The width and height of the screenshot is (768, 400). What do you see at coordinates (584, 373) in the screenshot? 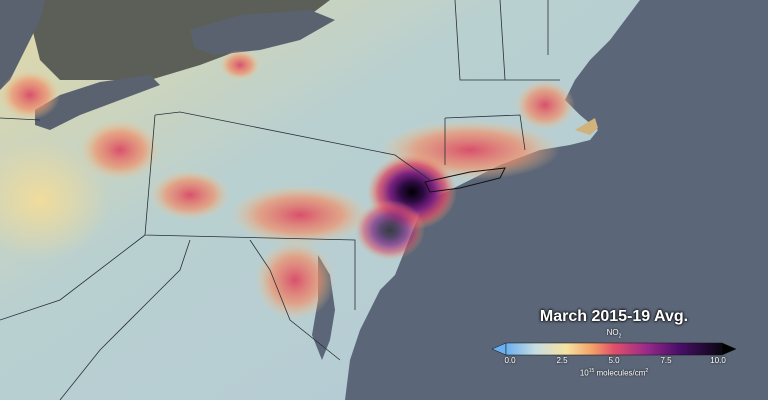
I see `units-base: 10` at bounding box center [584, 373].